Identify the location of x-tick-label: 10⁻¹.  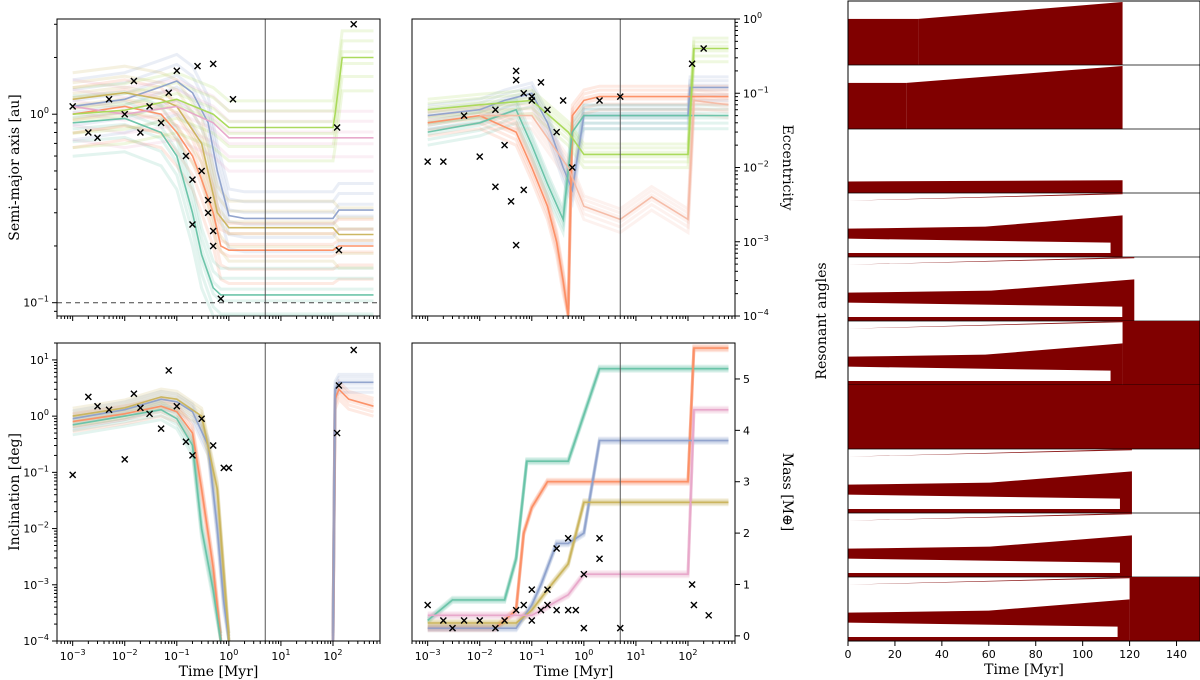
(177, 655).